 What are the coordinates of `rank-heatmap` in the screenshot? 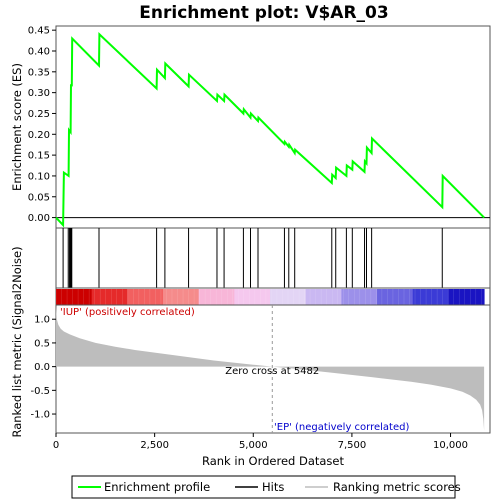 It's located at (270, 297).